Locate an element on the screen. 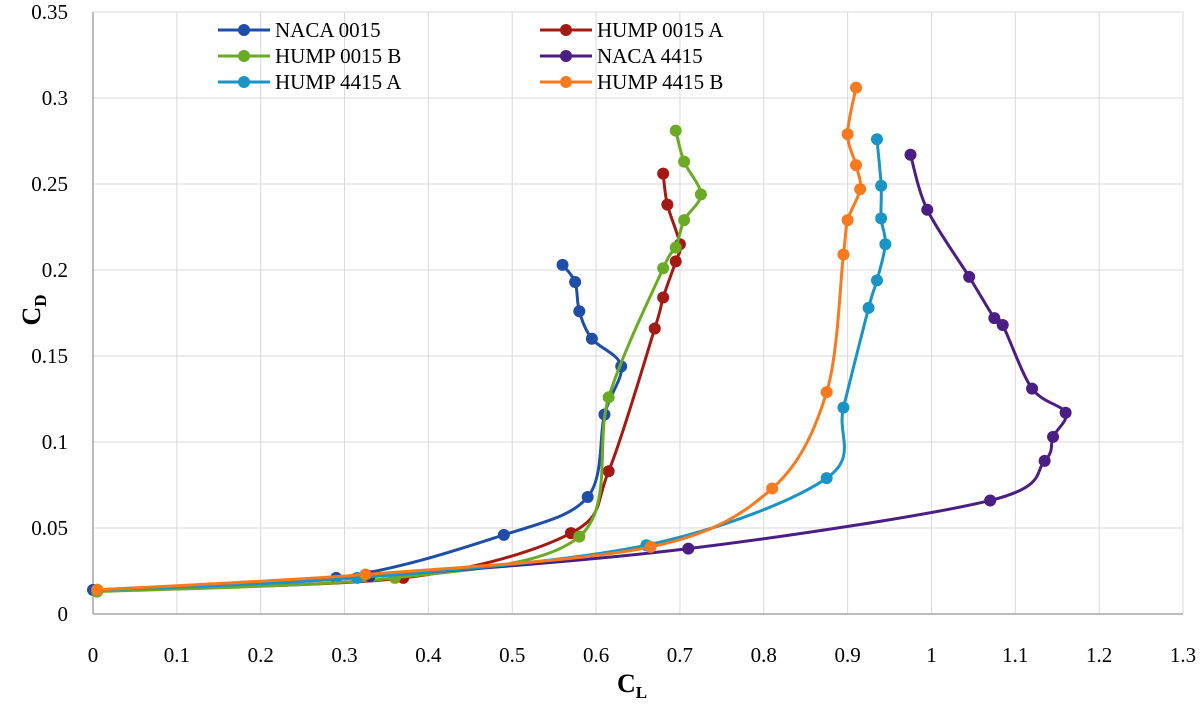 The height and width of the screenshot is (707, 1200). legend-item: HUMP 0015 B is located at coordinates (309, 56).